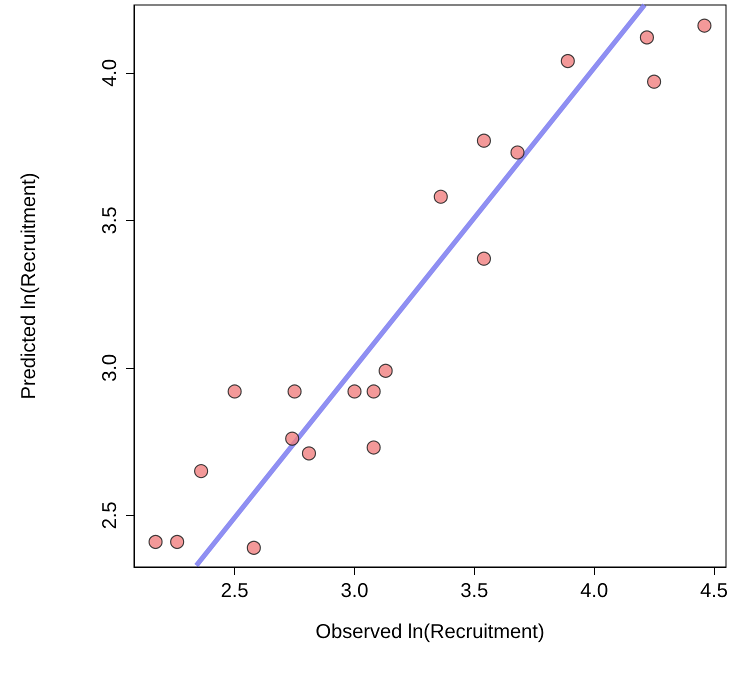 The height and width of the screenshot is (693, 731). What do you see at coordinates (474, 591) in the screenshot?
I see `x-tick-label: 3.5` at bounding box center [474, 591].